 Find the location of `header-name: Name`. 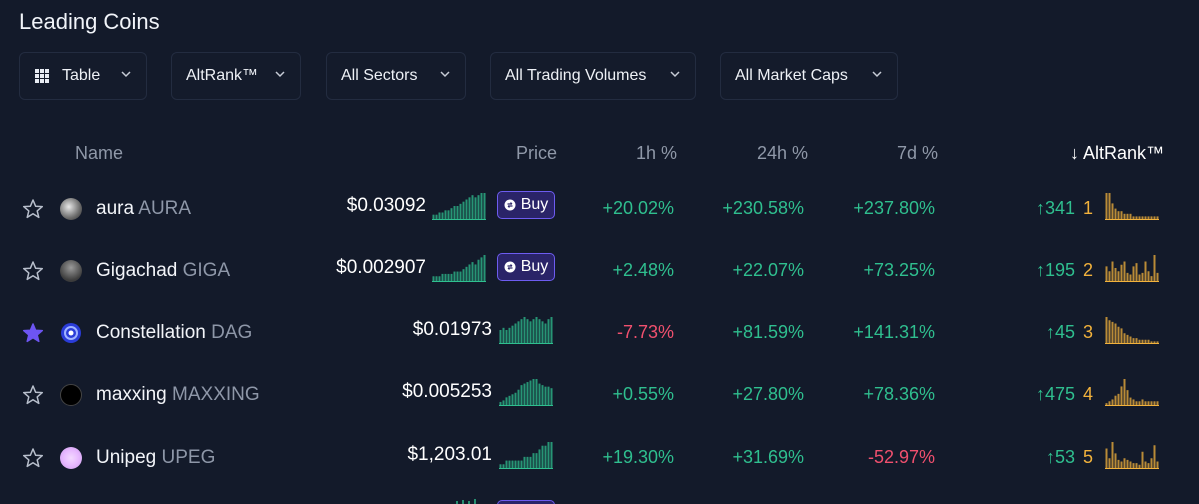

header-name: Name is located at coordinates (99, 153).